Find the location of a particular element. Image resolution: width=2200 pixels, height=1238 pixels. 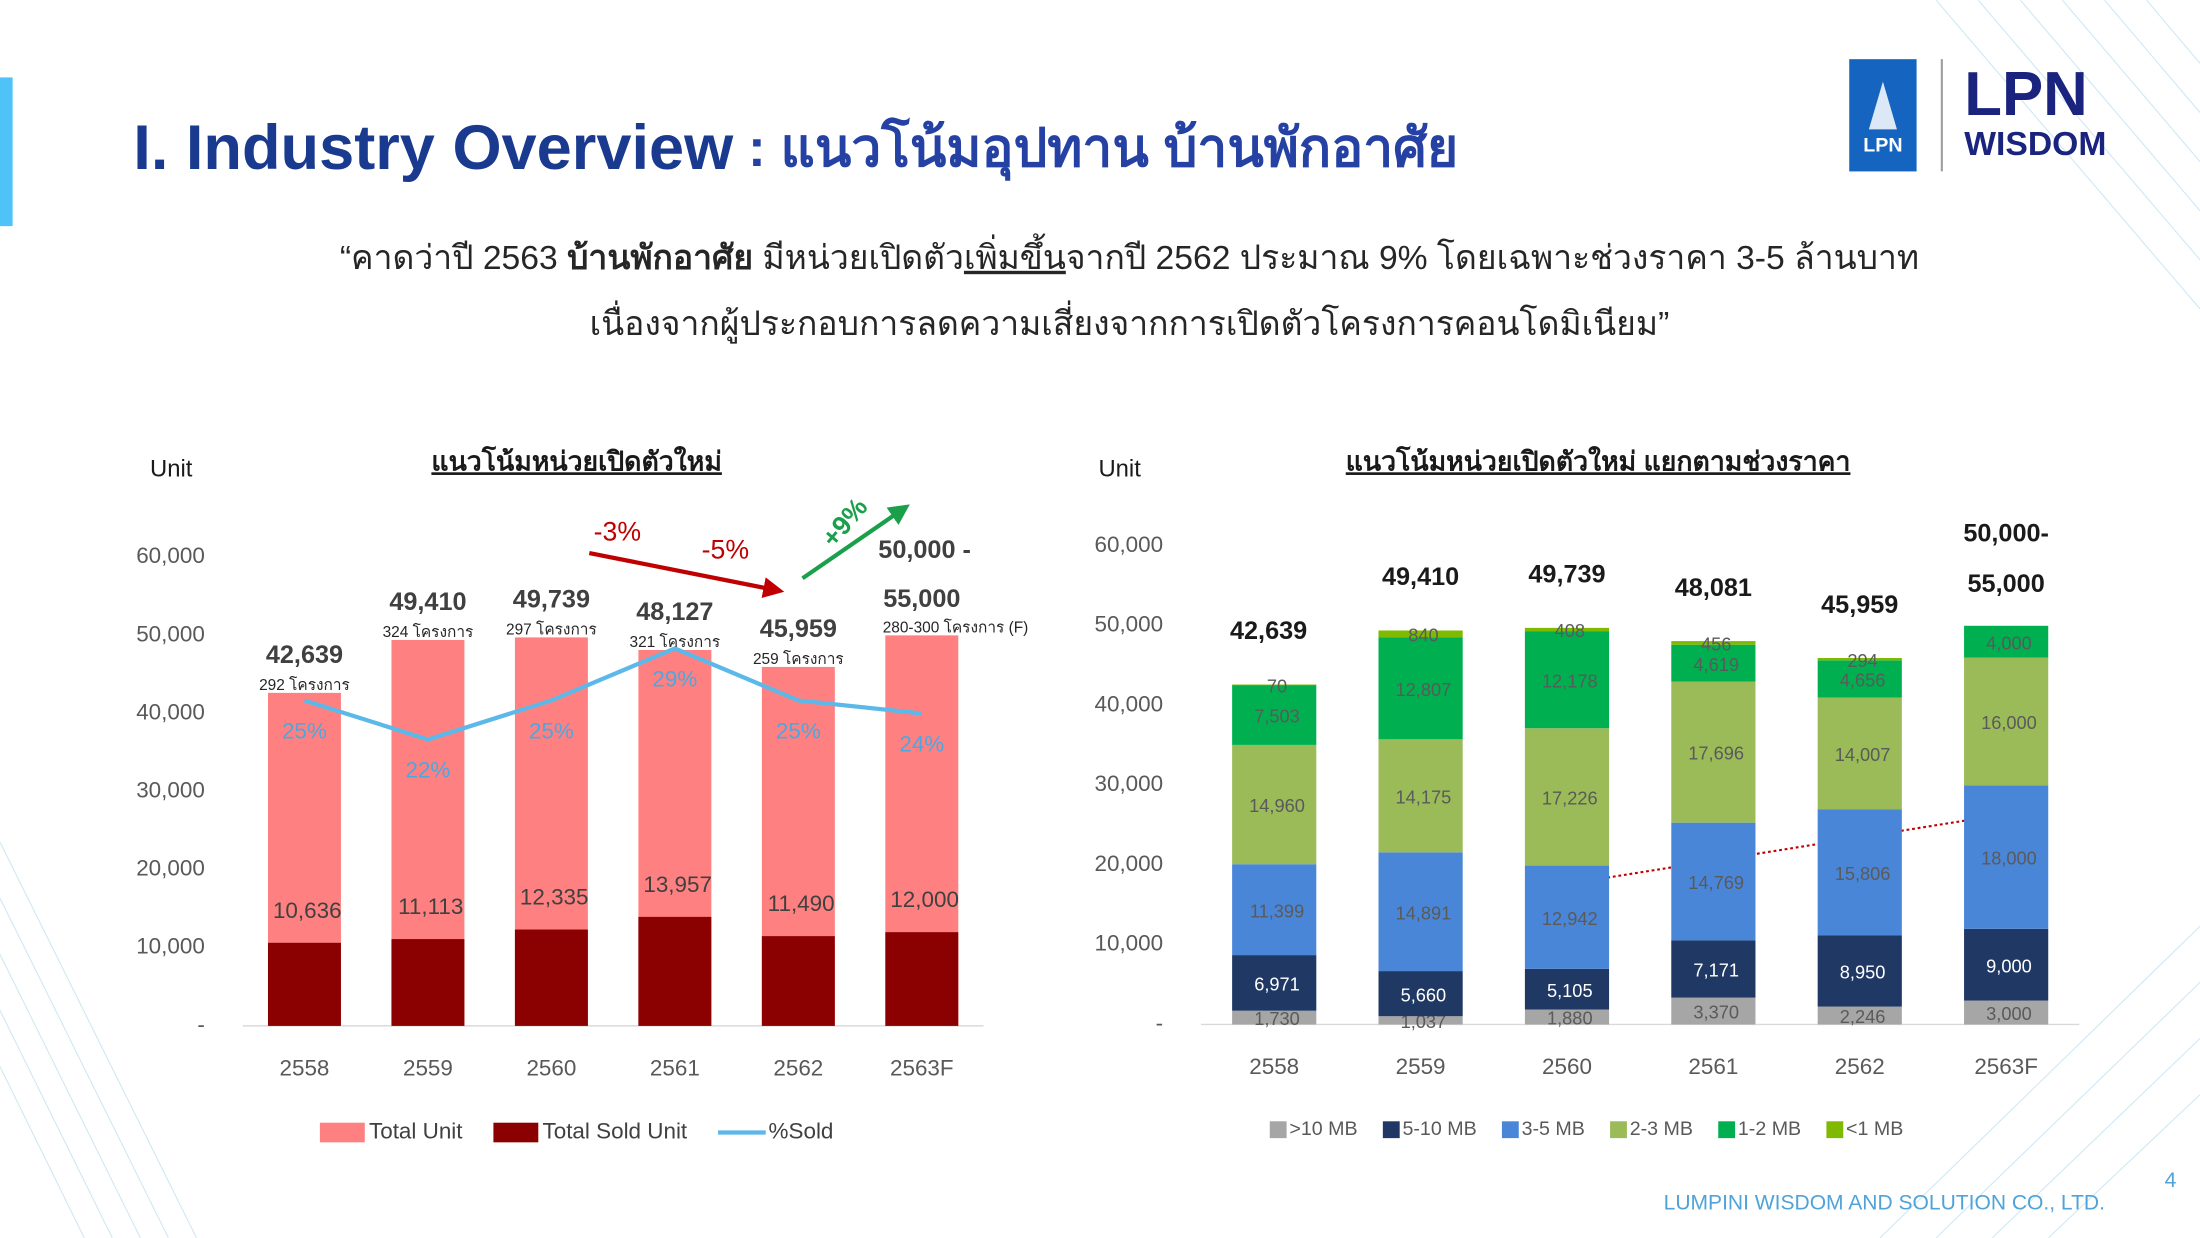

segment-label: 17,226 is located at coordinates (1570, 798).